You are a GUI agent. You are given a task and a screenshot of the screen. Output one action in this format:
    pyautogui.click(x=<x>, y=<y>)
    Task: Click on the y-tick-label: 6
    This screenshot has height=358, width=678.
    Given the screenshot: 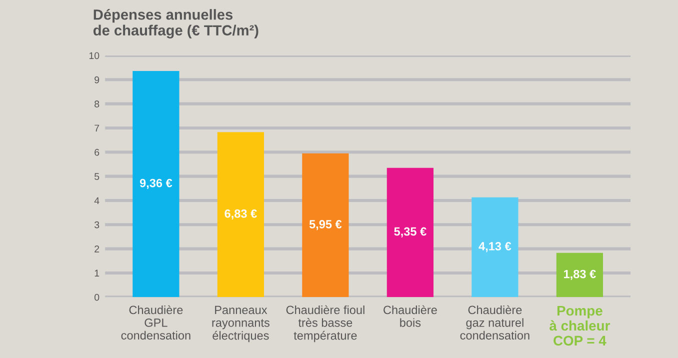 What is the action you would take?
    pyautogui.click(x=97, y=152)
    